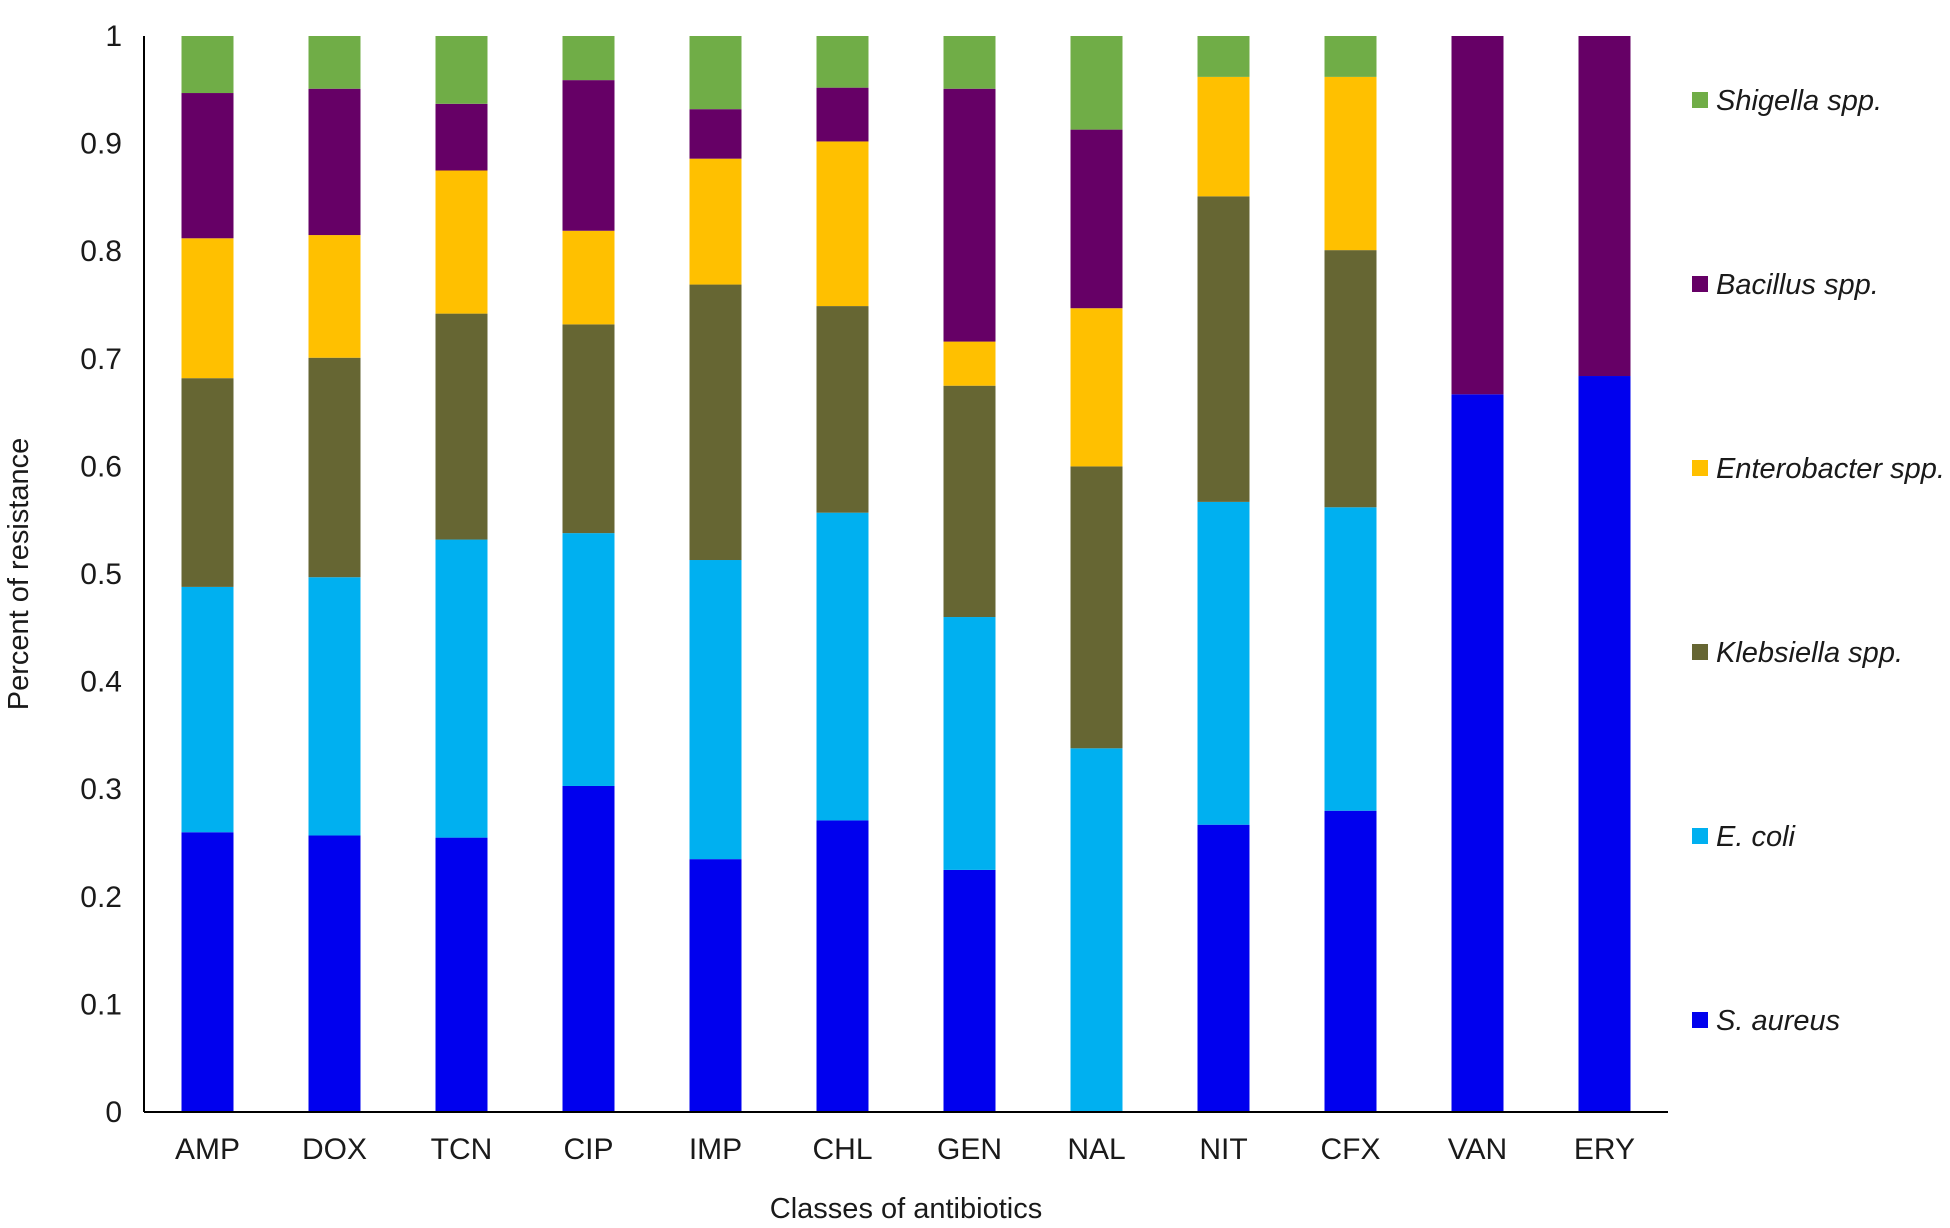  Describe the element at coordinates (1604, 1149) in the screenshot. I see `x-tick-label: ERY` at that location.